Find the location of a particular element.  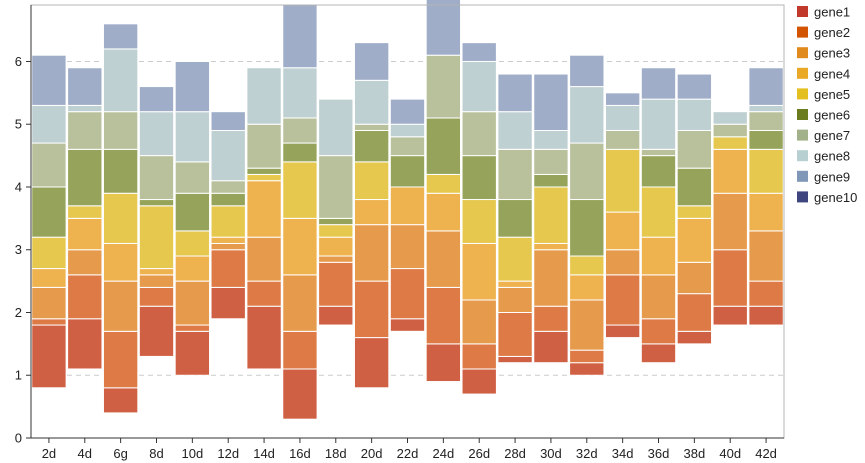

bar-segment-gene3-34d is located at coordinates (622, 262).